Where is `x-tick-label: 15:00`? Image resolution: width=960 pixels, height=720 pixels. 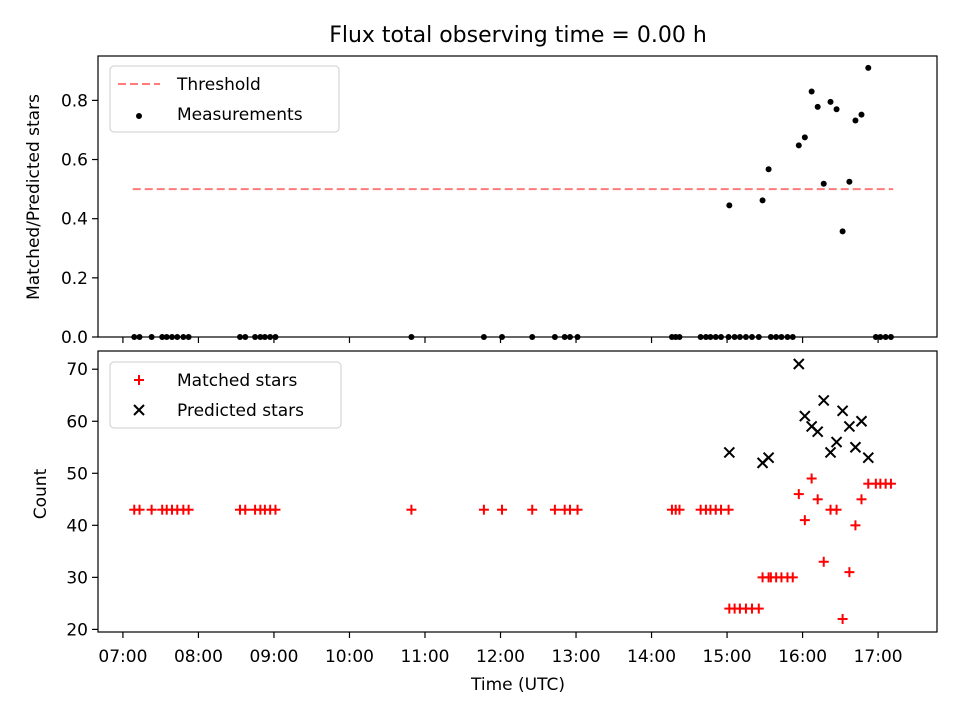
x-tick-label: 15:00 is located at coordinates (727, 657).